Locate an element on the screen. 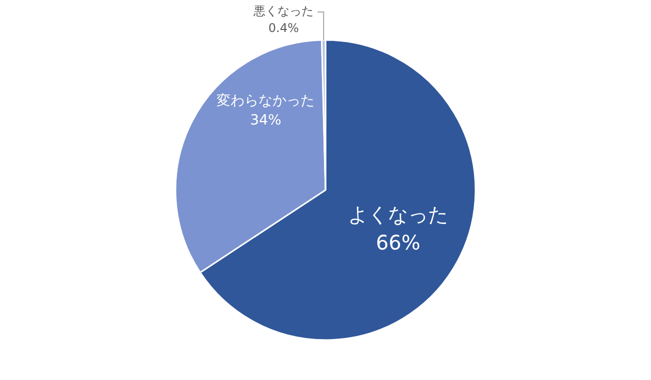 The image size is (651, 380). slice-label: よくなった is located at coordinates (398, 214).